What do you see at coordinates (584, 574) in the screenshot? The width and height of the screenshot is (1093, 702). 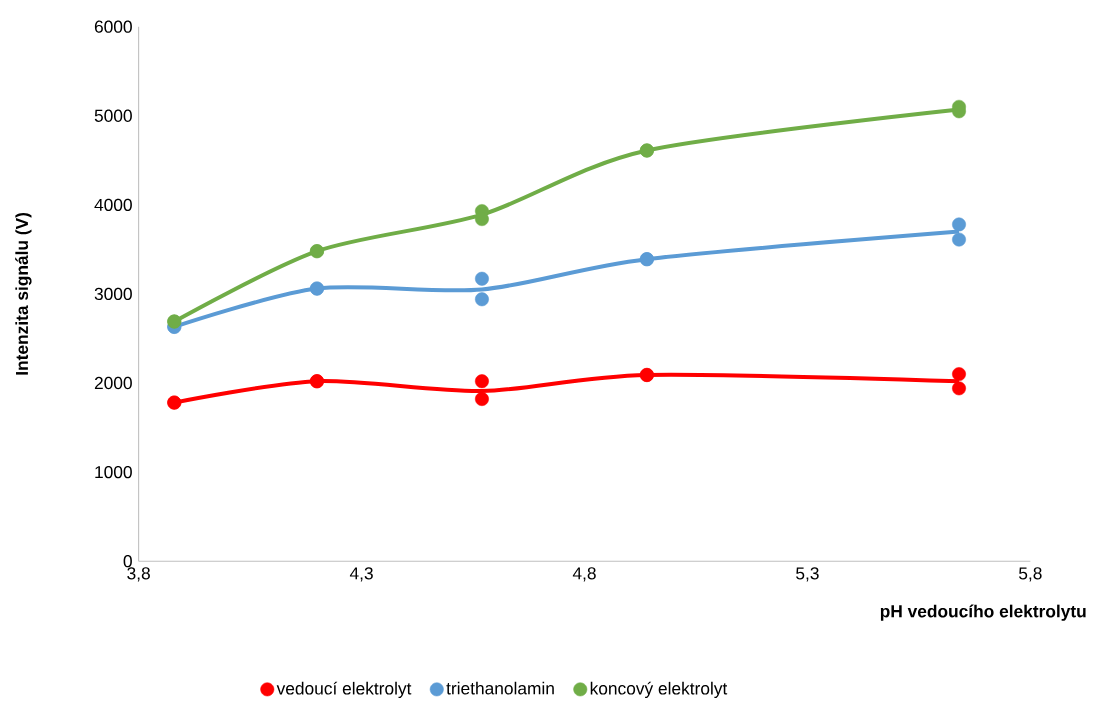 I see `x-tick-label: 4,8` at bounding box center [584, 574].